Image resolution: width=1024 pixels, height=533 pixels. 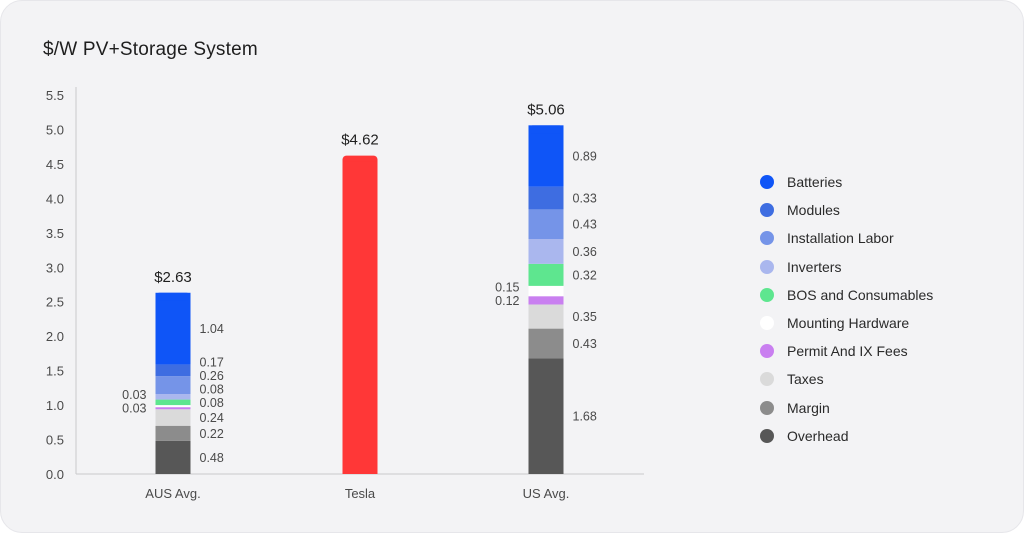 I want to click on y-tick-label: 2.0, so click(x=55, y=336).